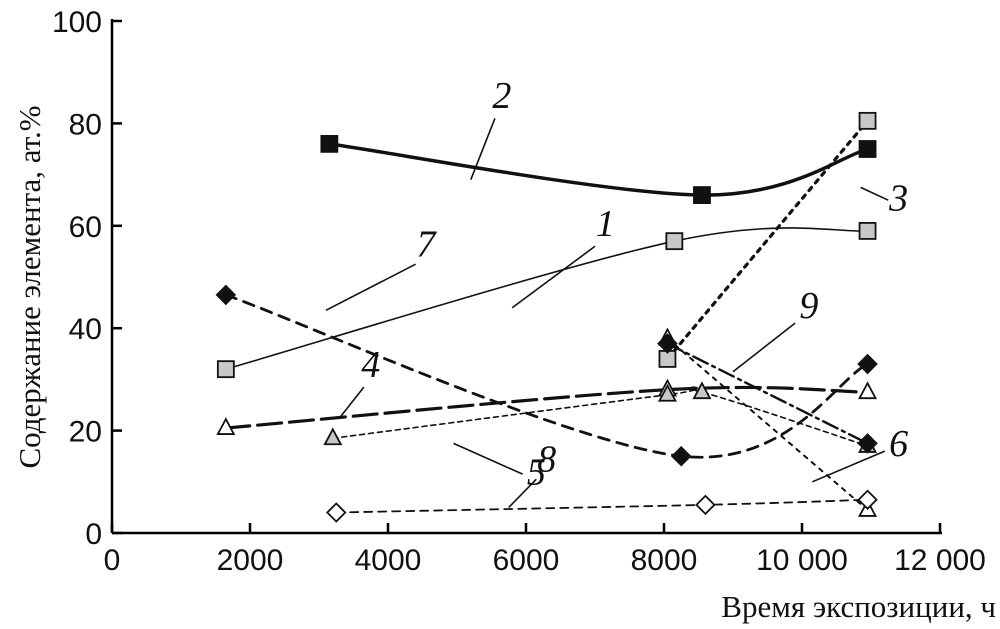 The image size is (1000, 629). Describe the element at coordinates (93, 534) in the screenshot. I see `y-tick-label: 0` at that location.